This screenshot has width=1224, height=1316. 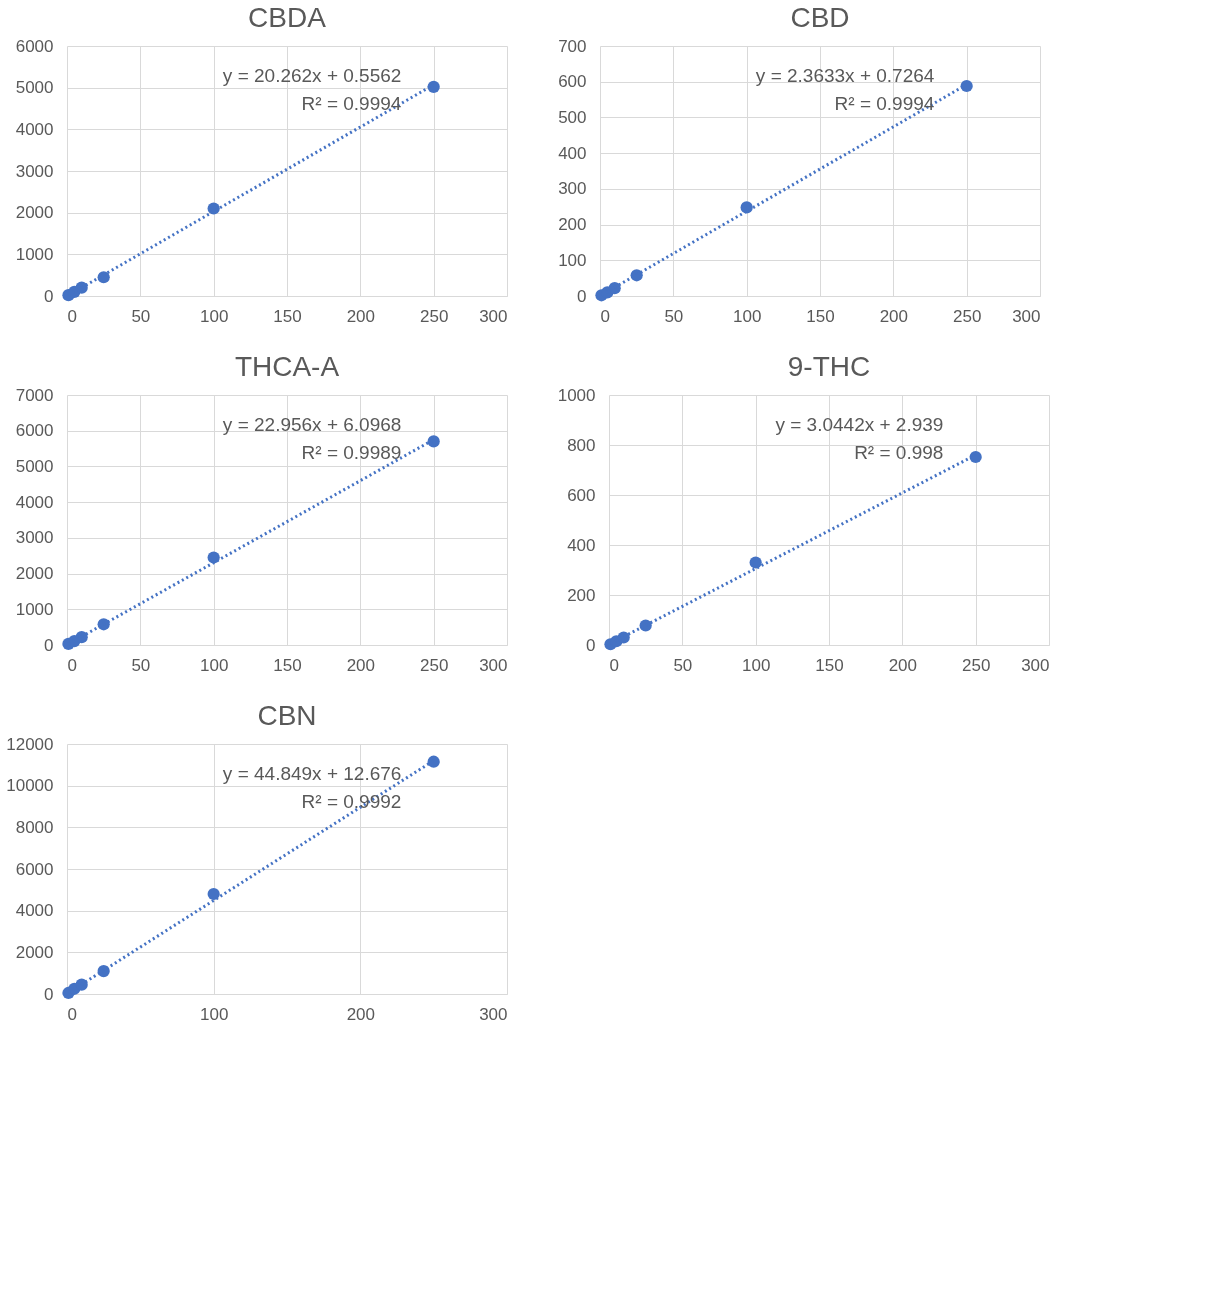 I want to click on y-tick-label: 12000, so click(x=30, y=744).